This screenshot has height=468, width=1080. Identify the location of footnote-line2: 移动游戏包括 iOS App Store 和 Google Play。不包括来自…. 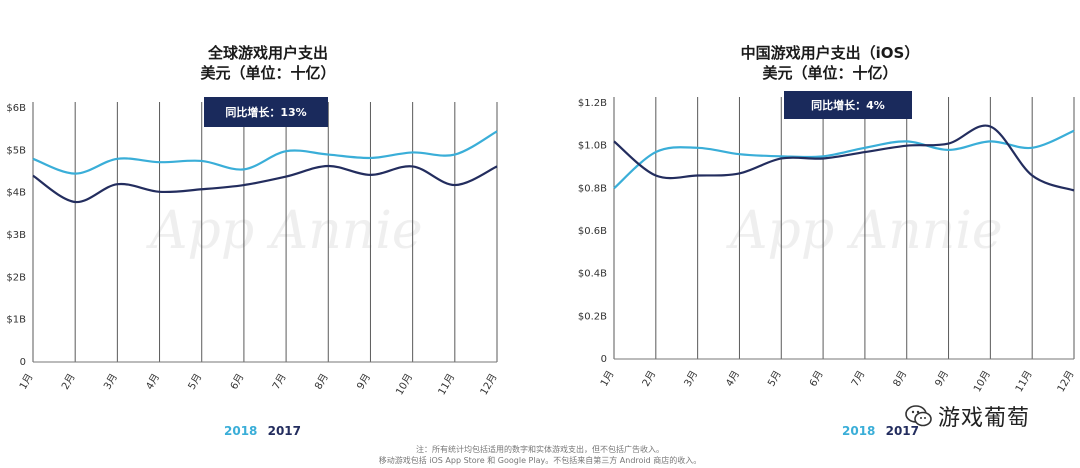
(540, 460).